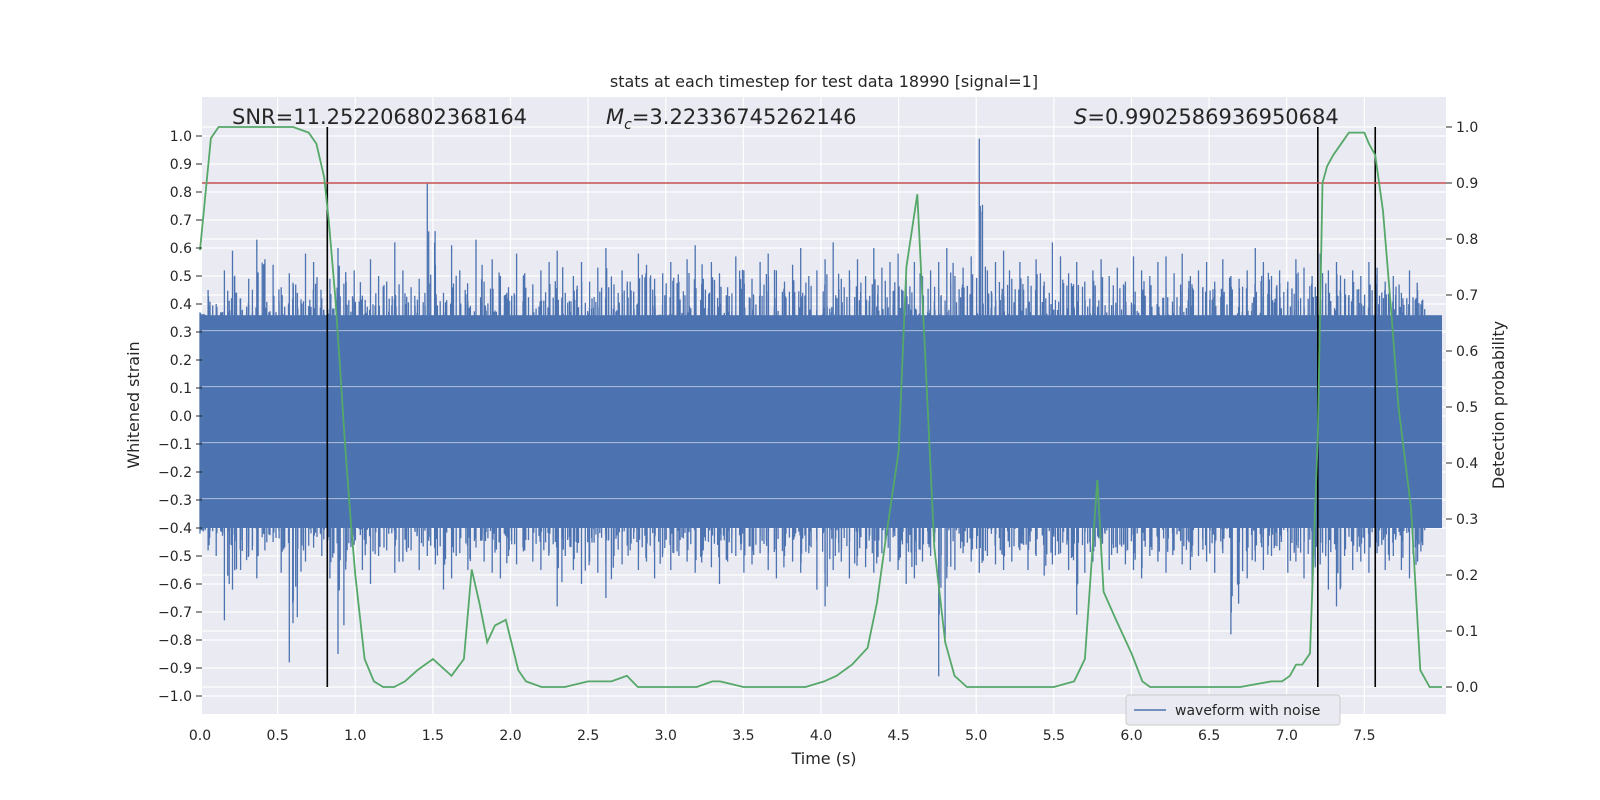 The image size is (1600, 800). What do you see at coordinates (1467, 576) in the screenshot?
I see `y2-tick-label: 0.2` at bounding box center [1467, 576].